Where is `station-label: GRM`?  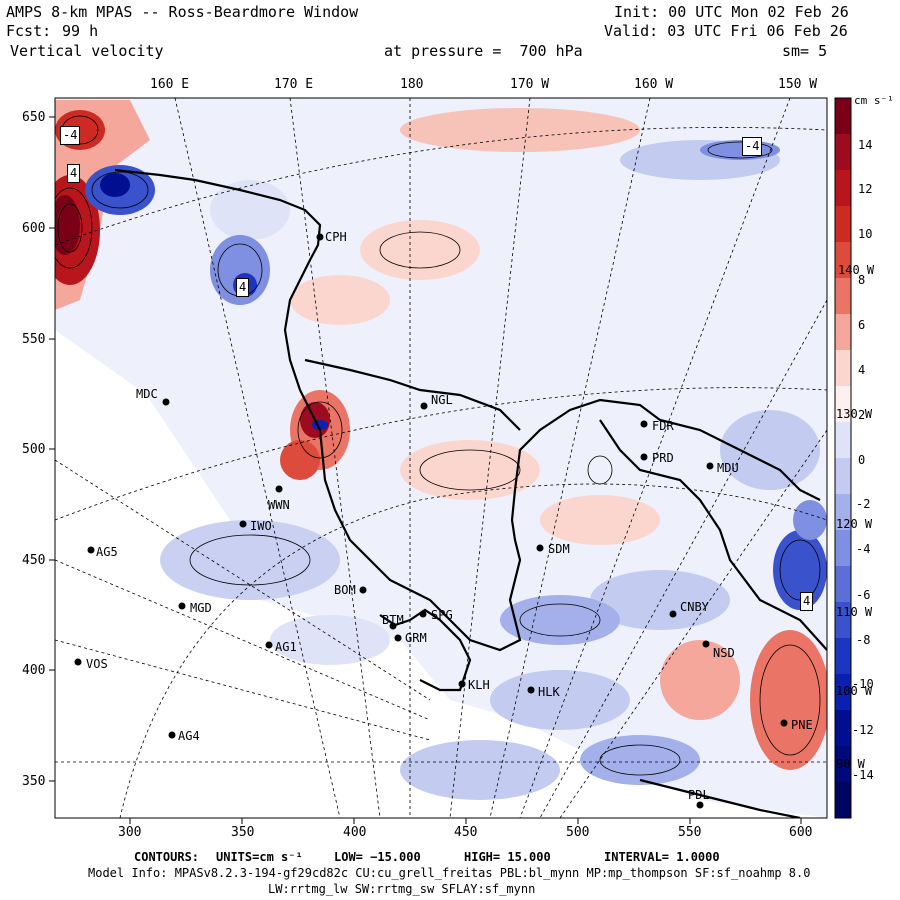
station-label: GRM is located at coordinates (416, 638).